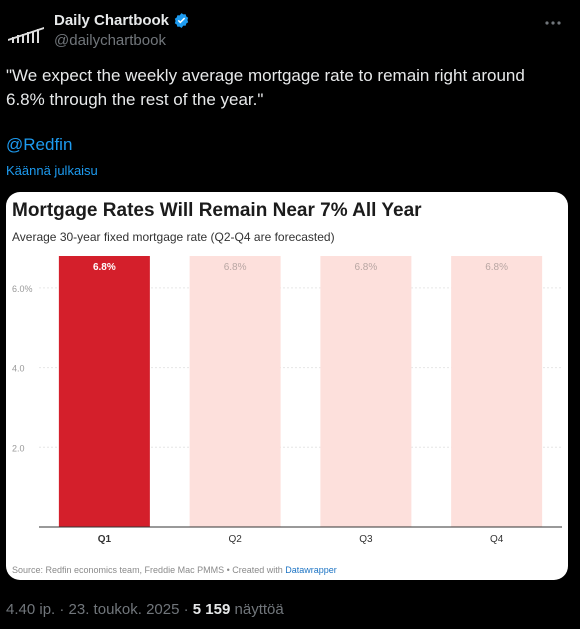 This screenshot has height=629, width=580. I want to click on y-tick-label: 2.0, so click(18, 448).